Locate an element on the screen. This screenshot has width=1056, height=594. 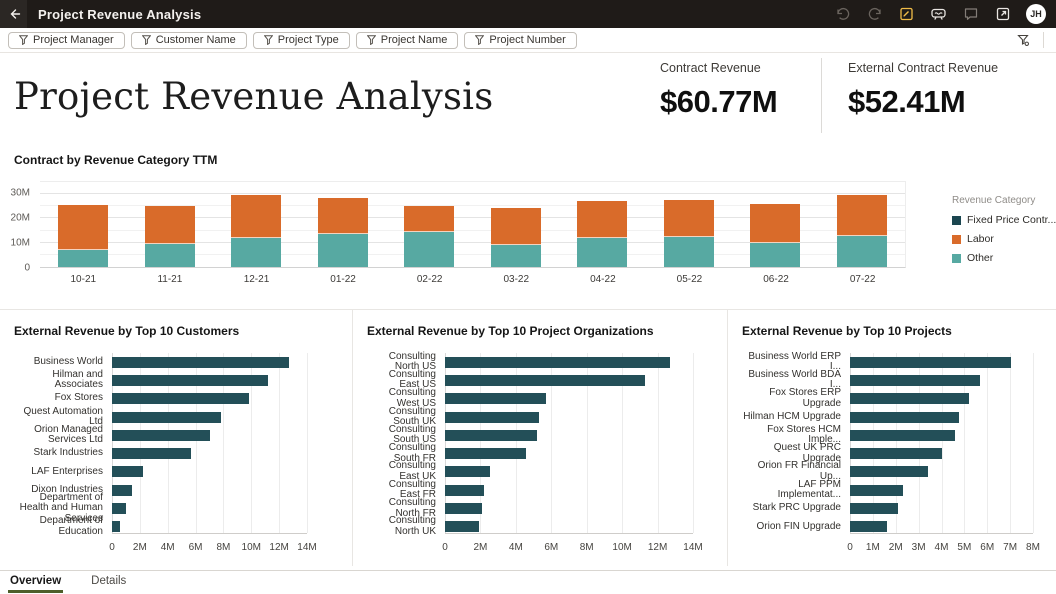
hbar-consulting-east-us is located at coordinates (545, 380).